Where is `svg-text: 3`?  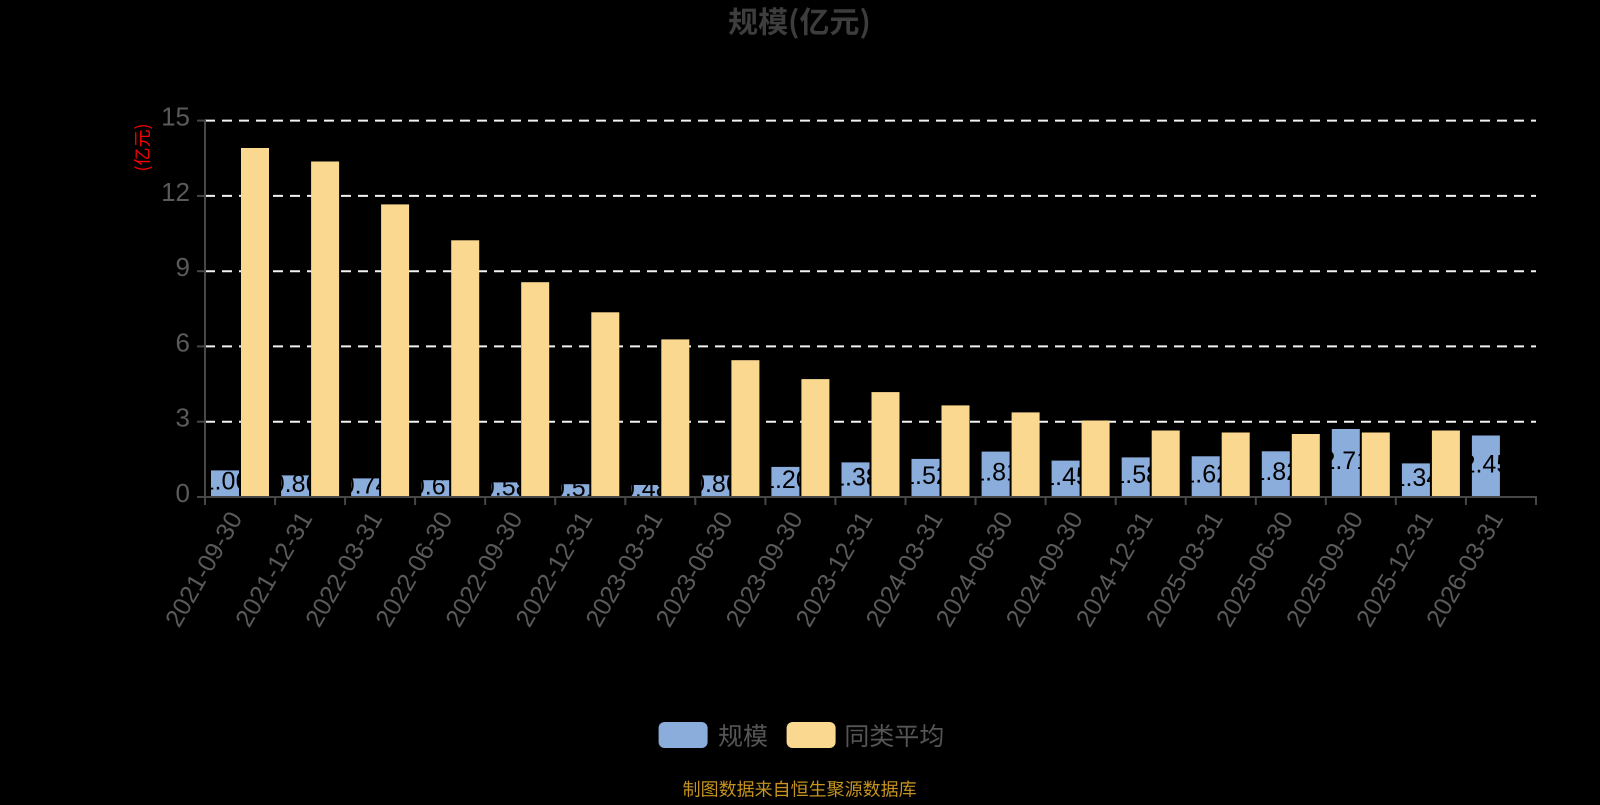
svg-text: 3 is located at coordinates (183, 418).